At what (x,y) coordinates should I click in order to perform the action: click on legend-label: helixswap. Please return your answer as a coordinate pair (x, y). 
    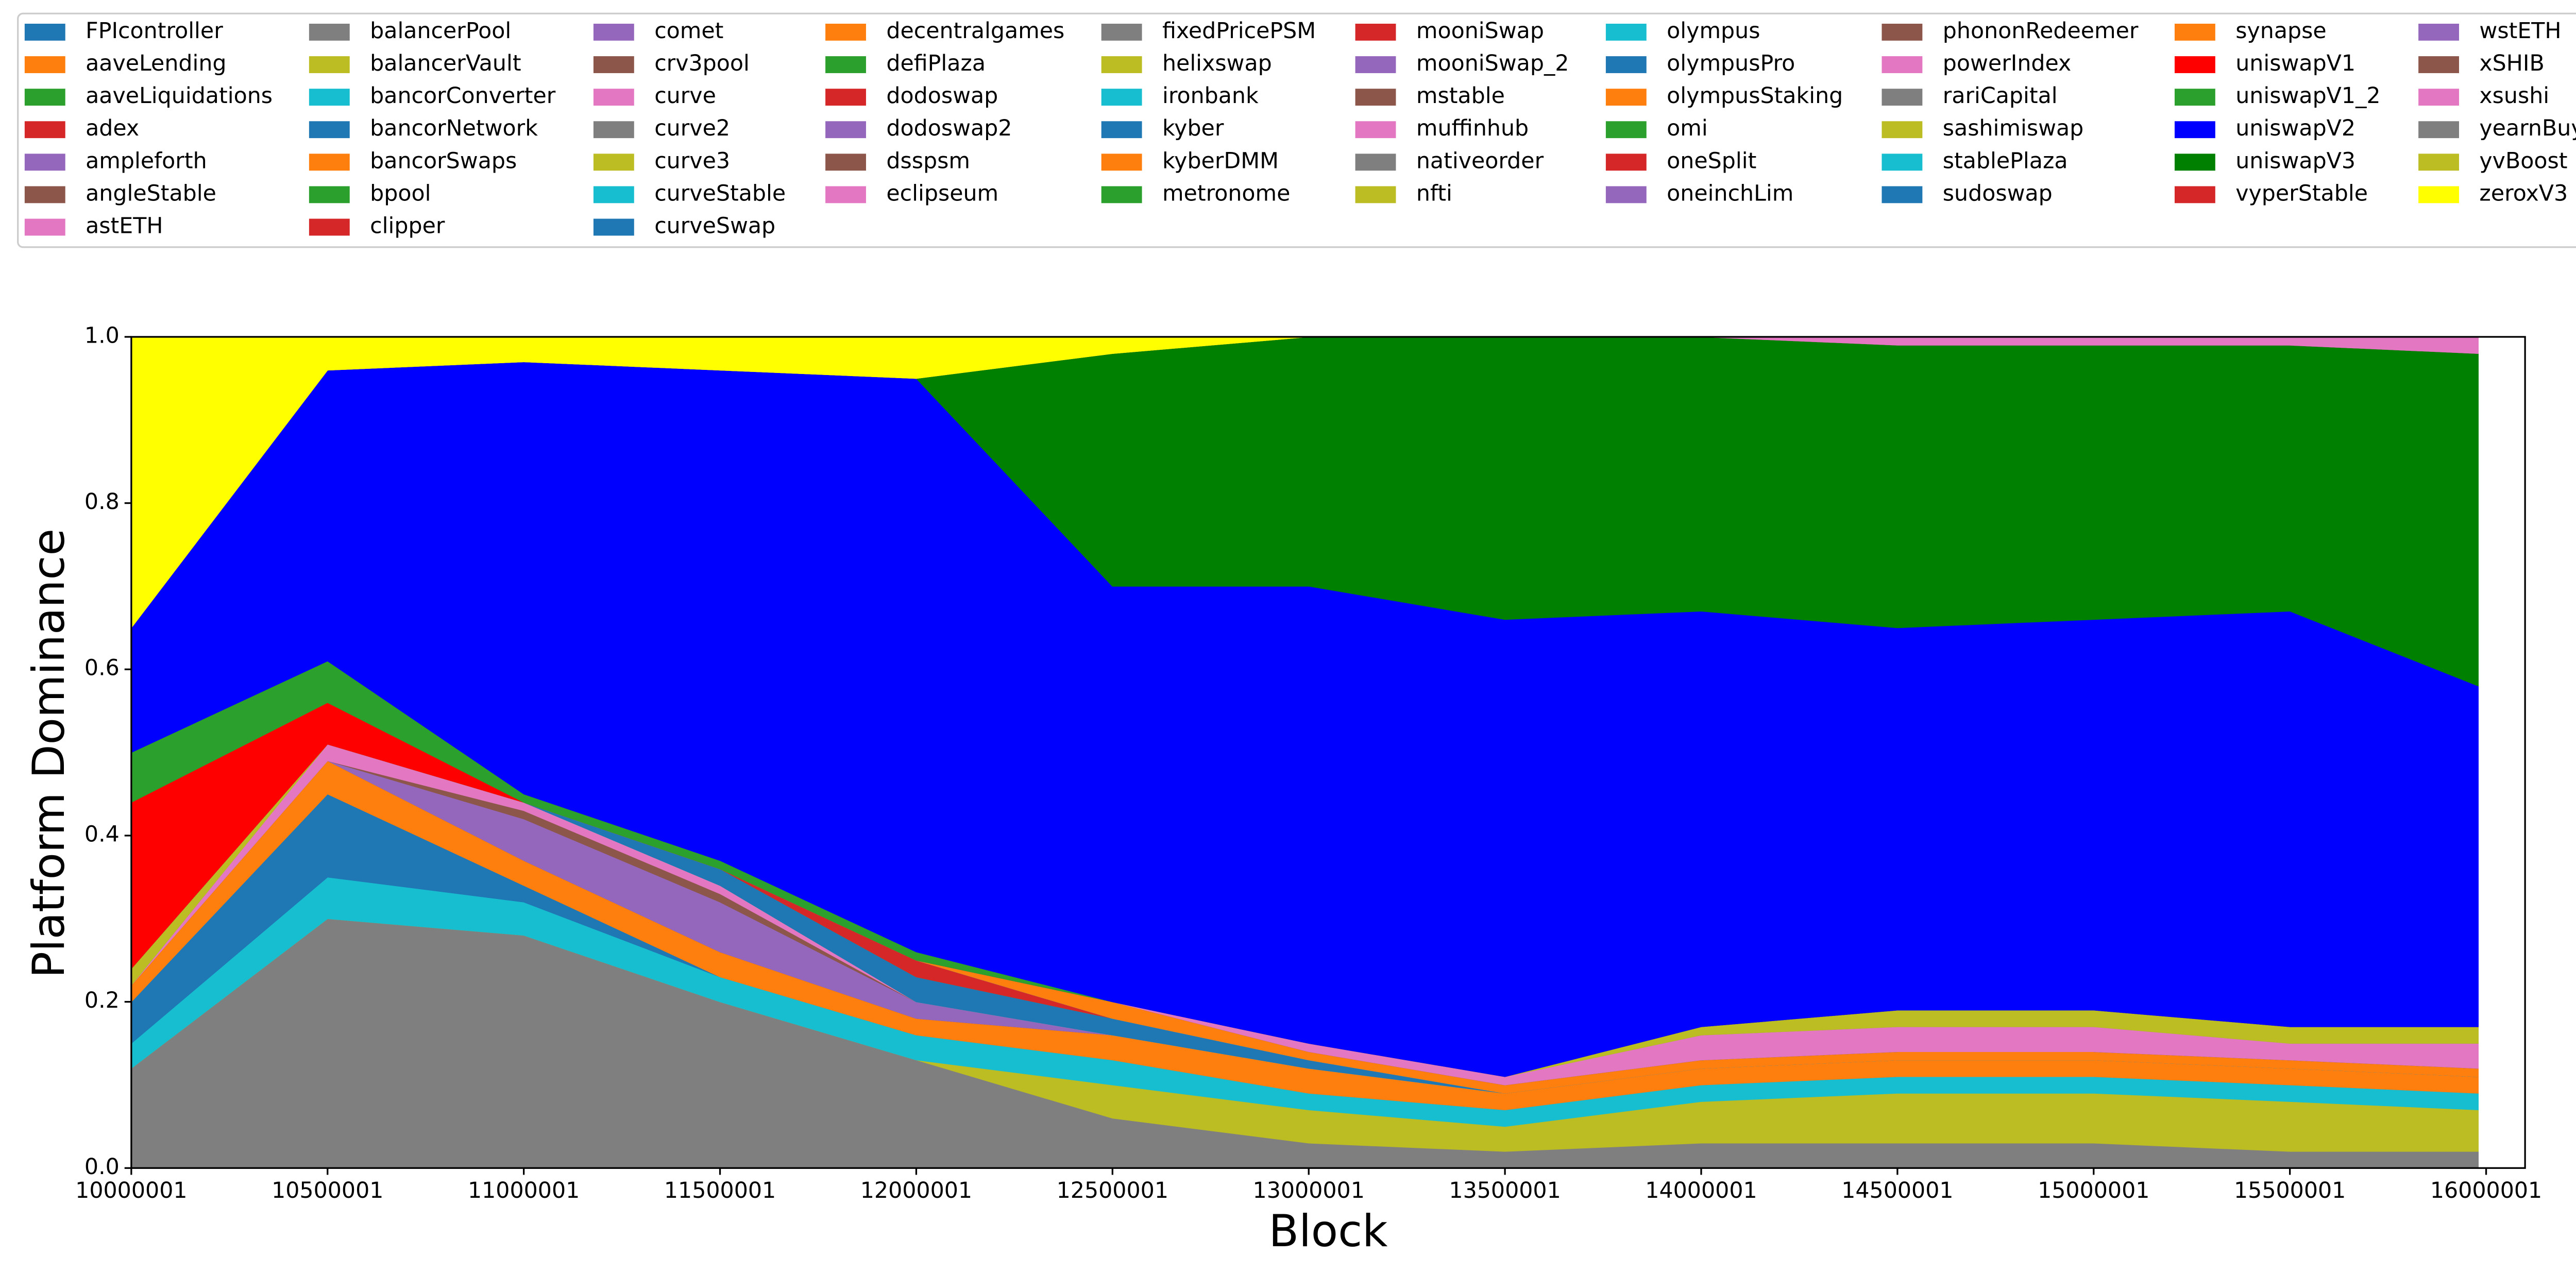
    Looking at the image, I should click on (1217, 63).